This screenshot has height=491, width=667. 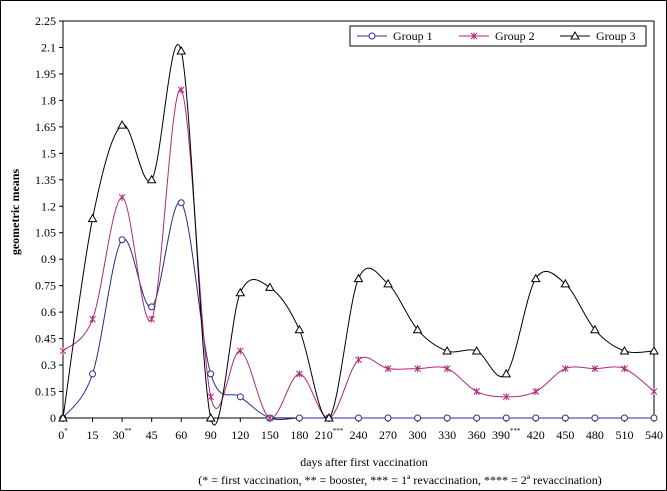 I want to click on legend-label-group-3: Group 3, so click(x=616, y=36).